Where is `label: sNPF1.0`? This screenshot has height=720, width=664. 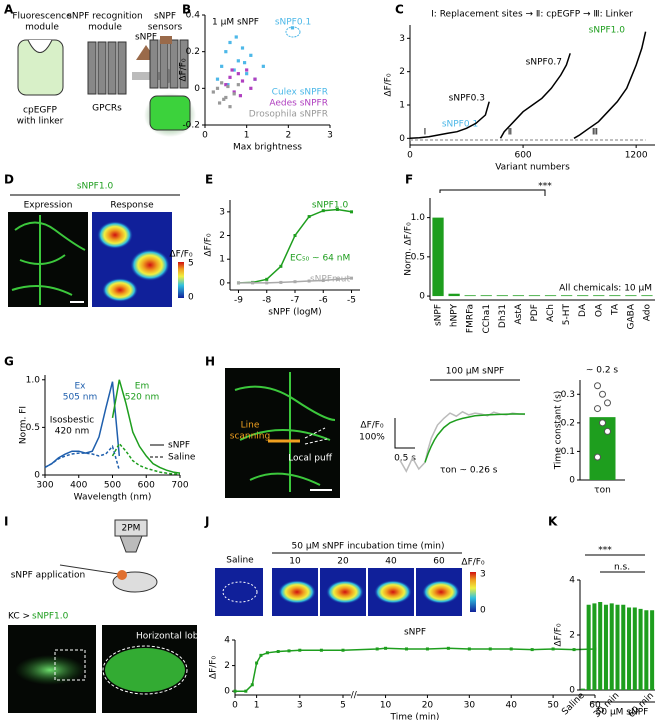
label: sNPF1.0 is located at coordinates (50, 617).